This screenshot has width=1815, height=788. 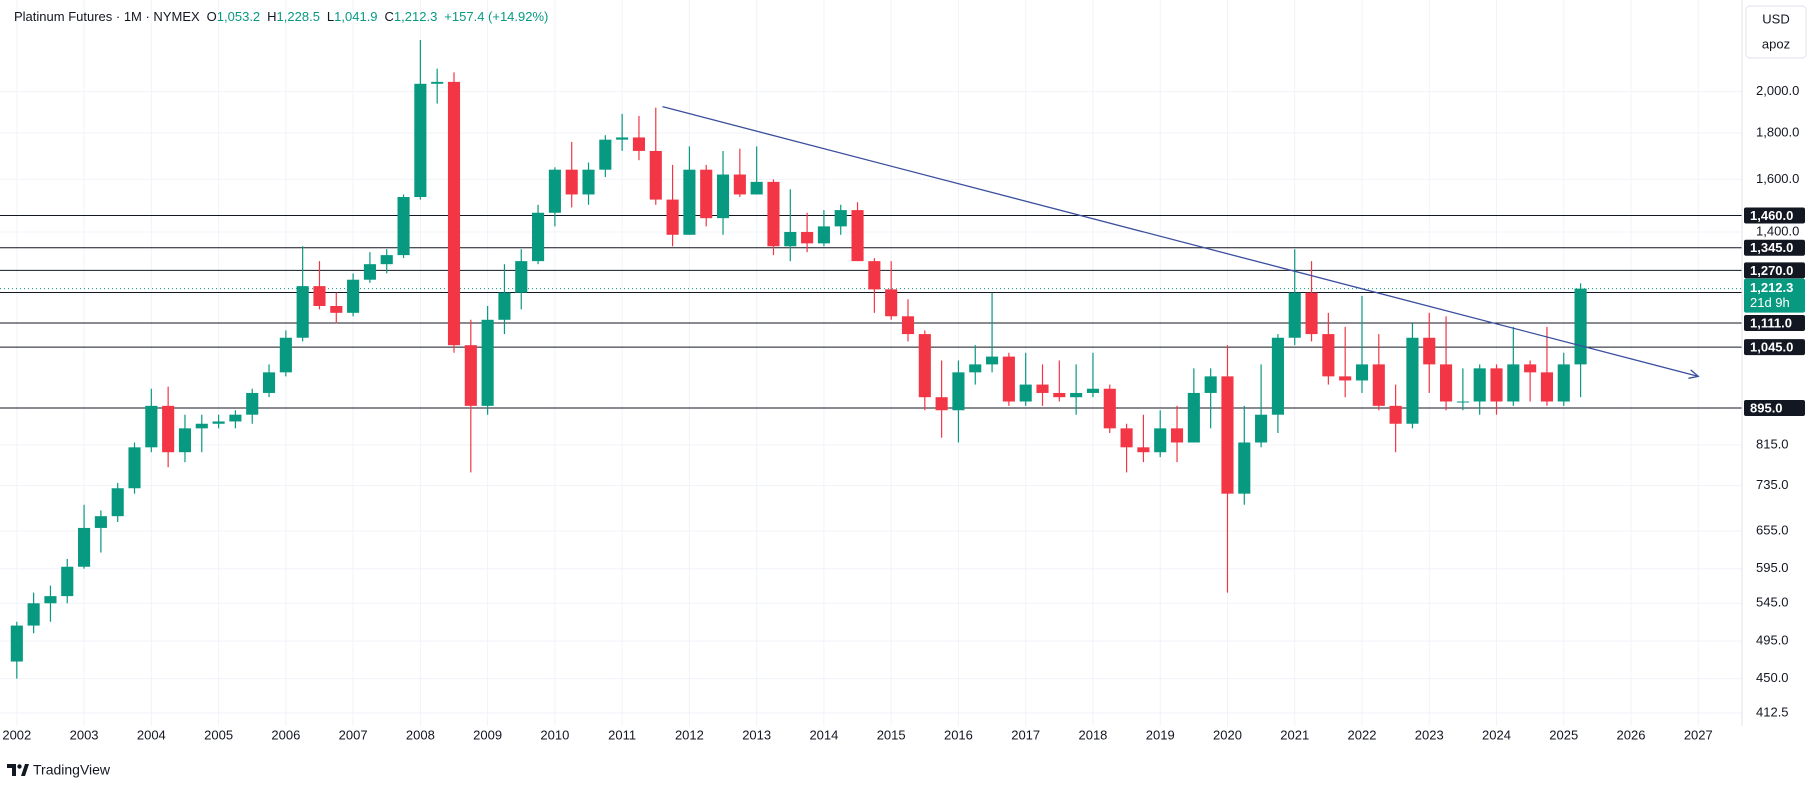 What do you see at coordinates (1429, 734) in the screenshot?
I see `x-tick-label: 2023` at bounding box center [1429, 734].